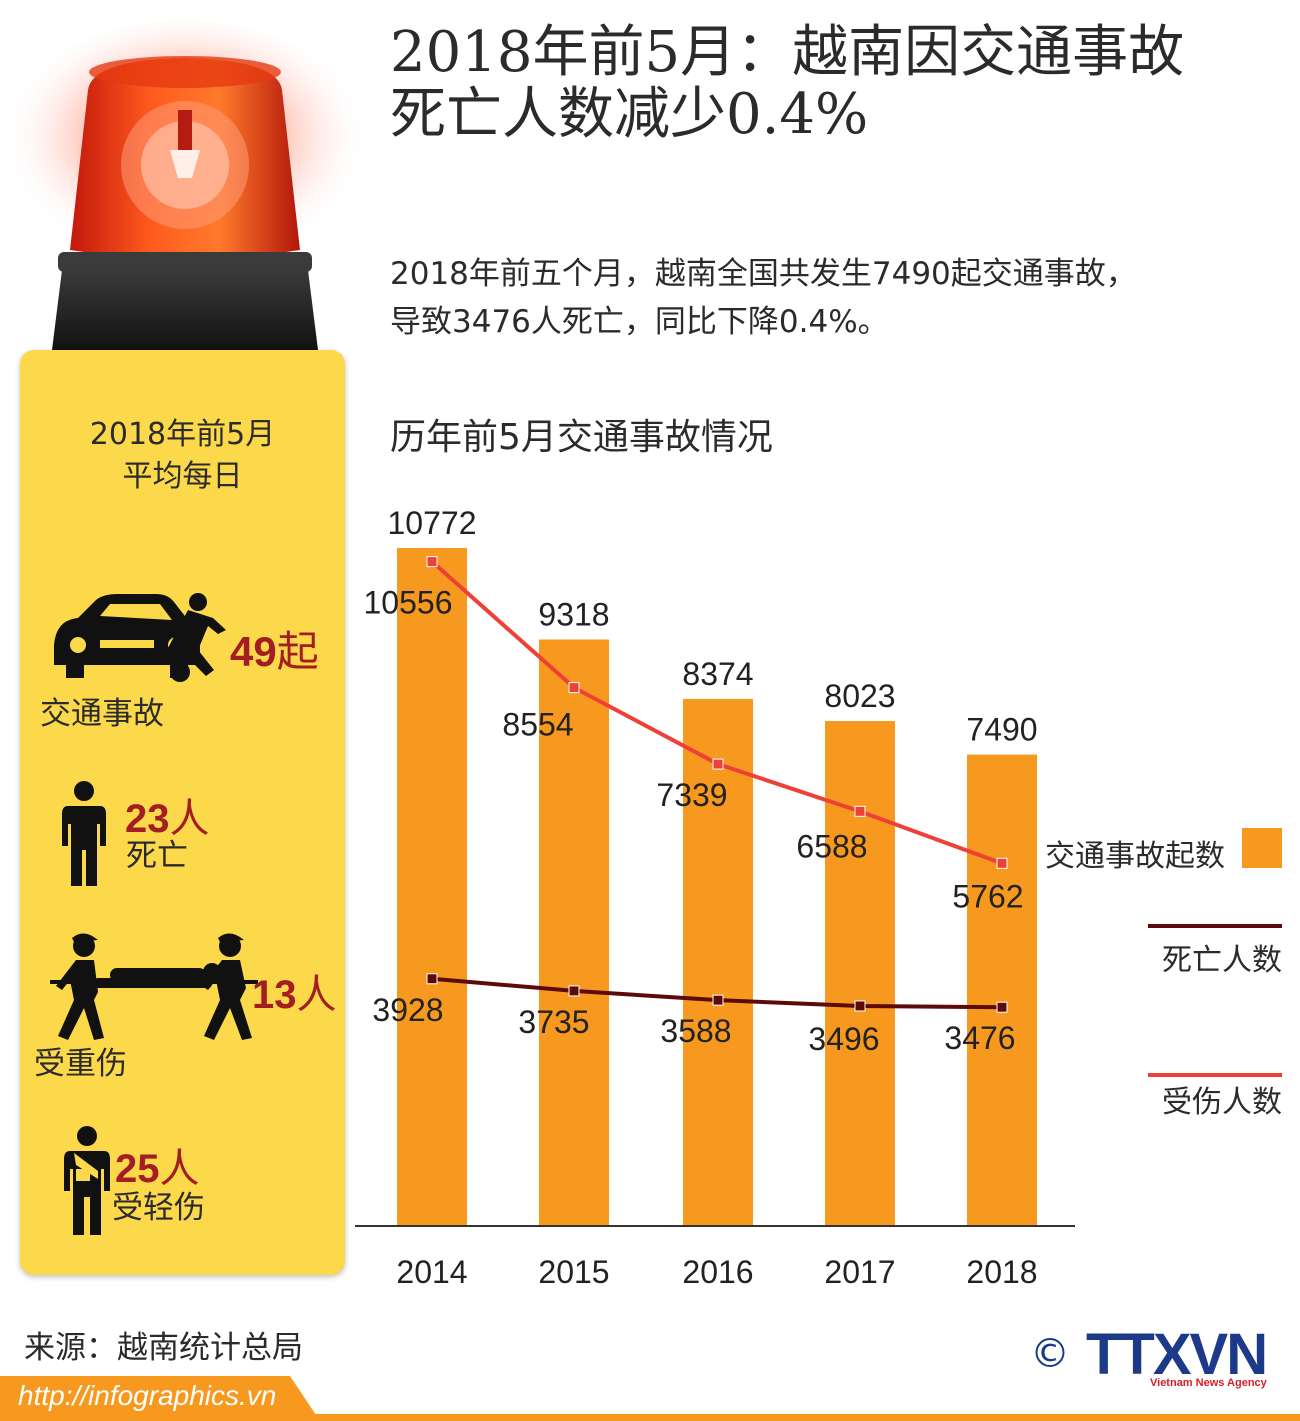 The height and width of the screenshot is (1421, 1300). I want to click on x-tick-labels: 2014 2015 2016 2017 2018, so click(716, 1272).